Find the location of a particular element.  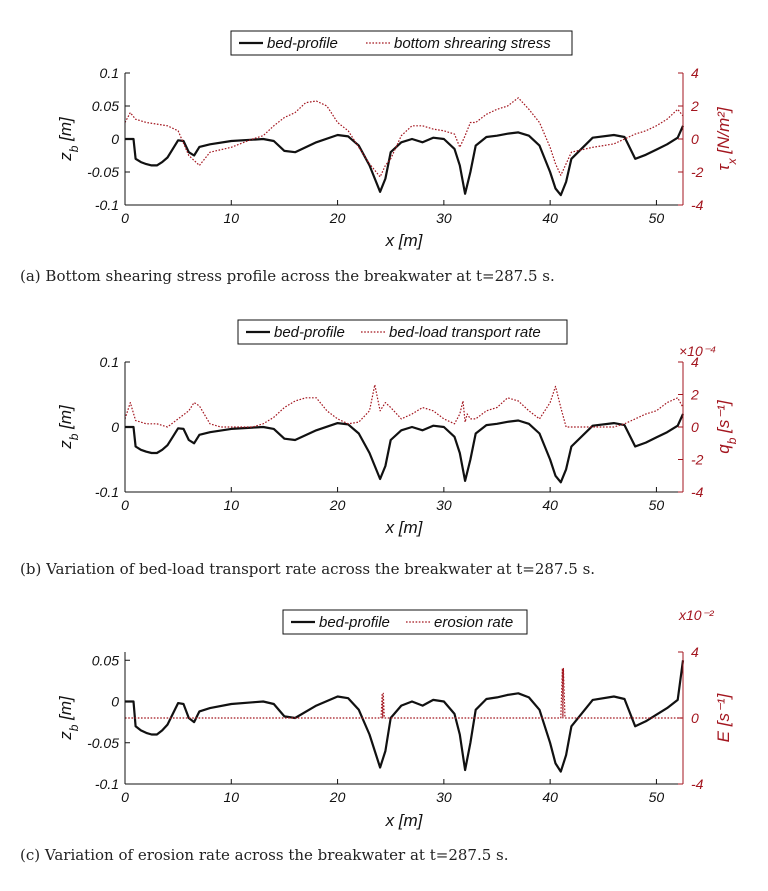

legend: bed-profile erosion rate is located at coordinates (405, 622).